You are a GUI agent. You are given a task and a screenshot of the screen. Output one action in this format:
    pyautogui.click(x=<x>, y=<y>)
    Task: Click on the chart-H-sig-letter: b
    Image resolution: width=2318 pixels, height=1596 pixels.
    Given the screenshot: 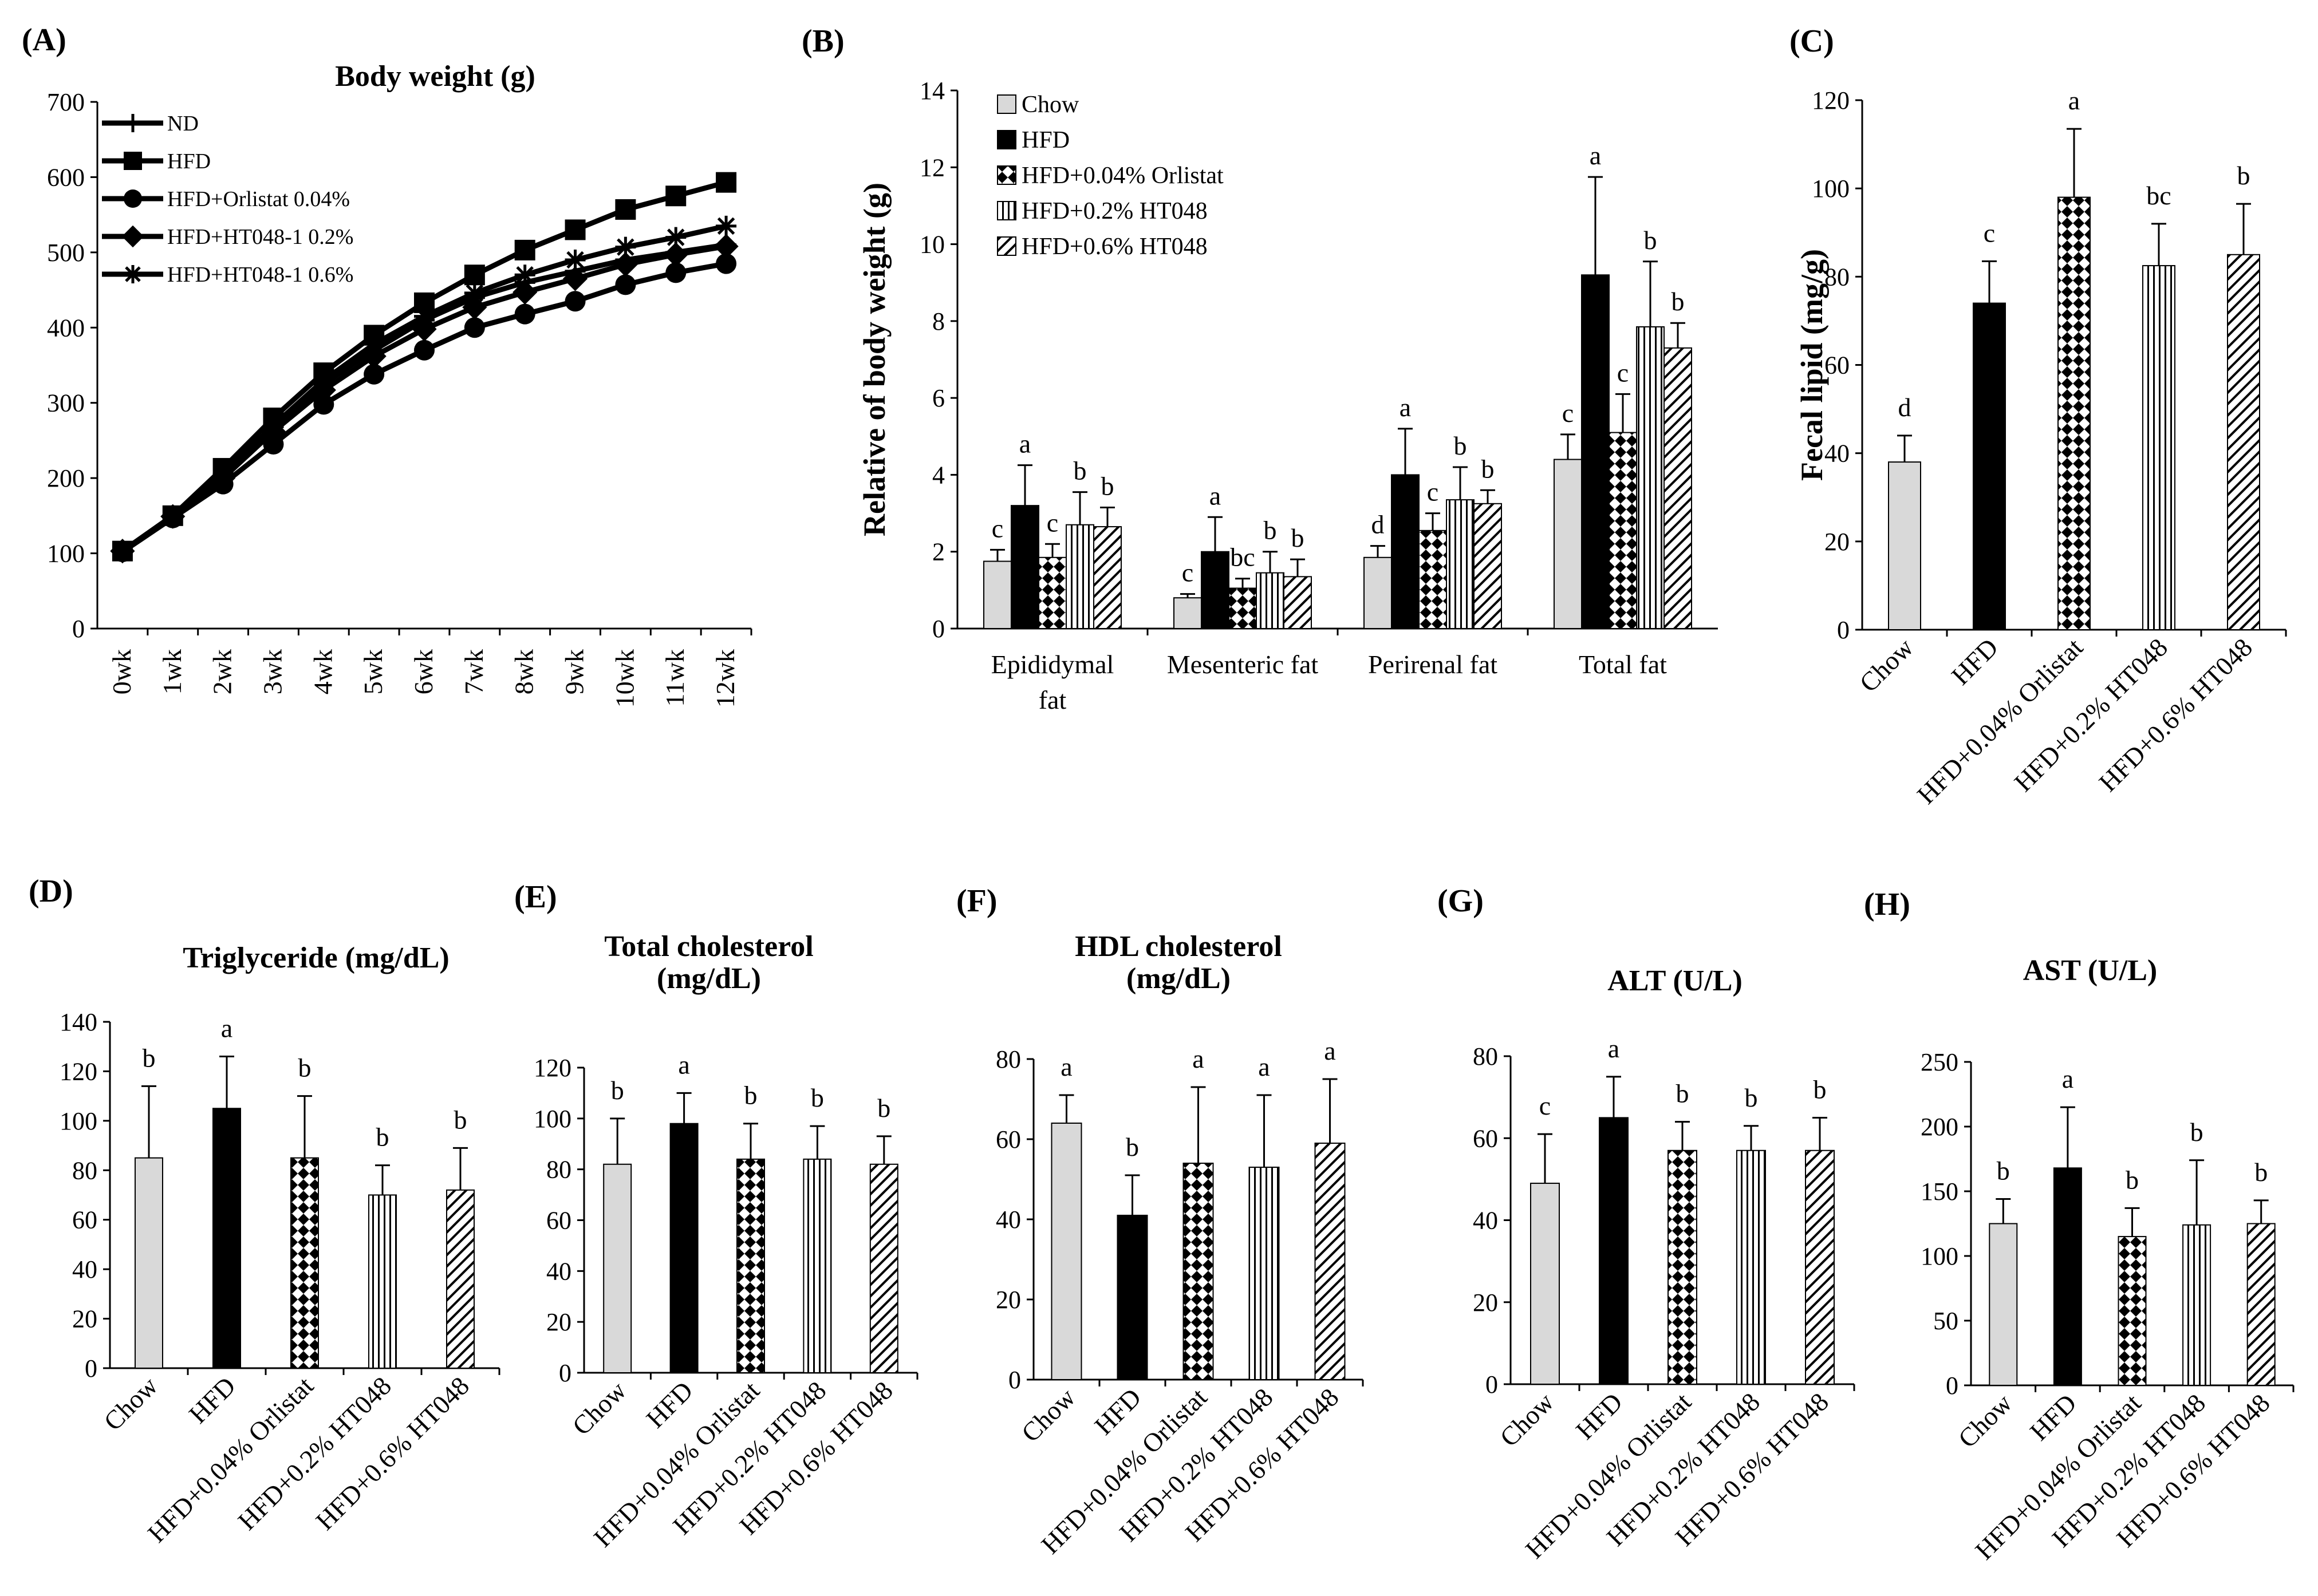 What is the action you would take?
    pyautogui.click(x=2132, y=1180)
    